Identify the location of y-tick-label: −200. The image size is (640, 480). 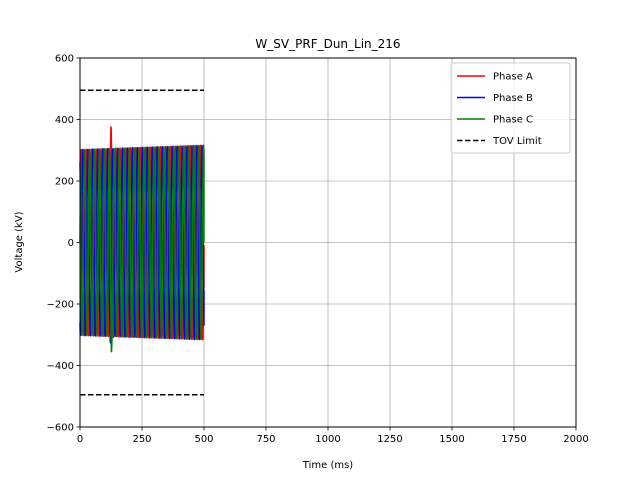
(60, 305).